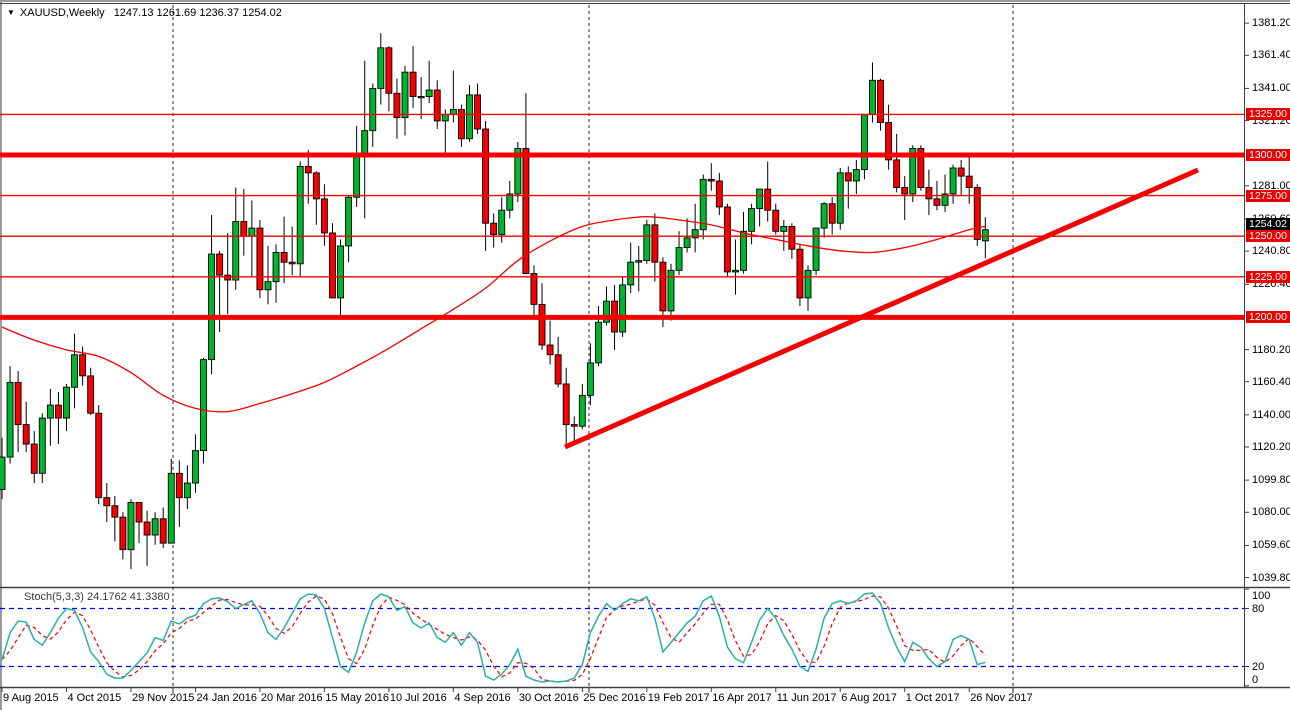 This screenshot has width=1290, height=710. I want to click on chart-title-symbol: XAUUSD,Weekly, so click(62, 13).